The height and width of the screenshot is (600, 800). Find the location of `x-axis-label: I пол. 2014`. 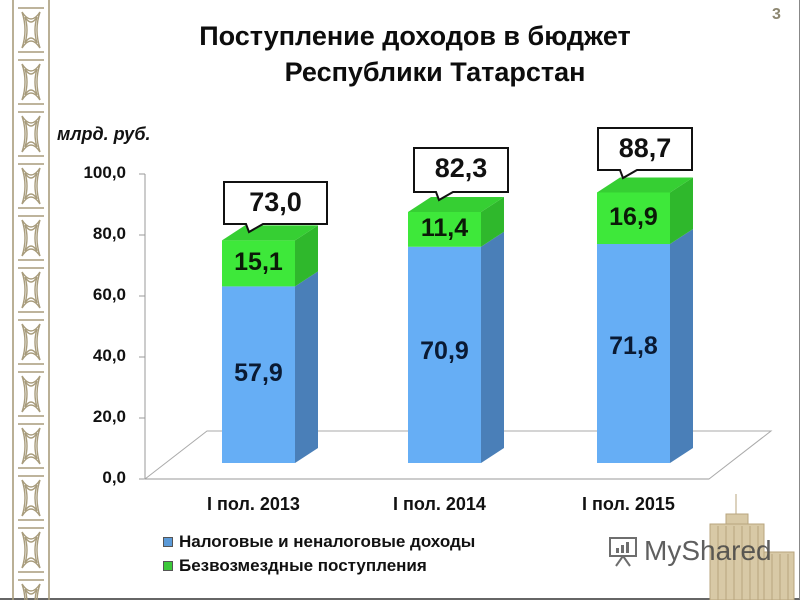

x-axis-label: I пол. 2014 is located at coordinates (439, 504).